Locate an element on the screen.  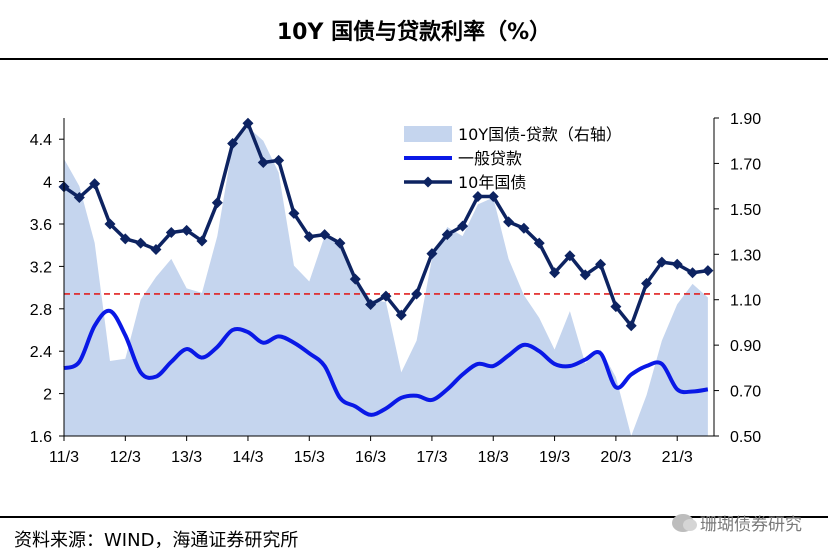
watermark-text: 珊瑚债券研究 is located at coordinates (751, 525).